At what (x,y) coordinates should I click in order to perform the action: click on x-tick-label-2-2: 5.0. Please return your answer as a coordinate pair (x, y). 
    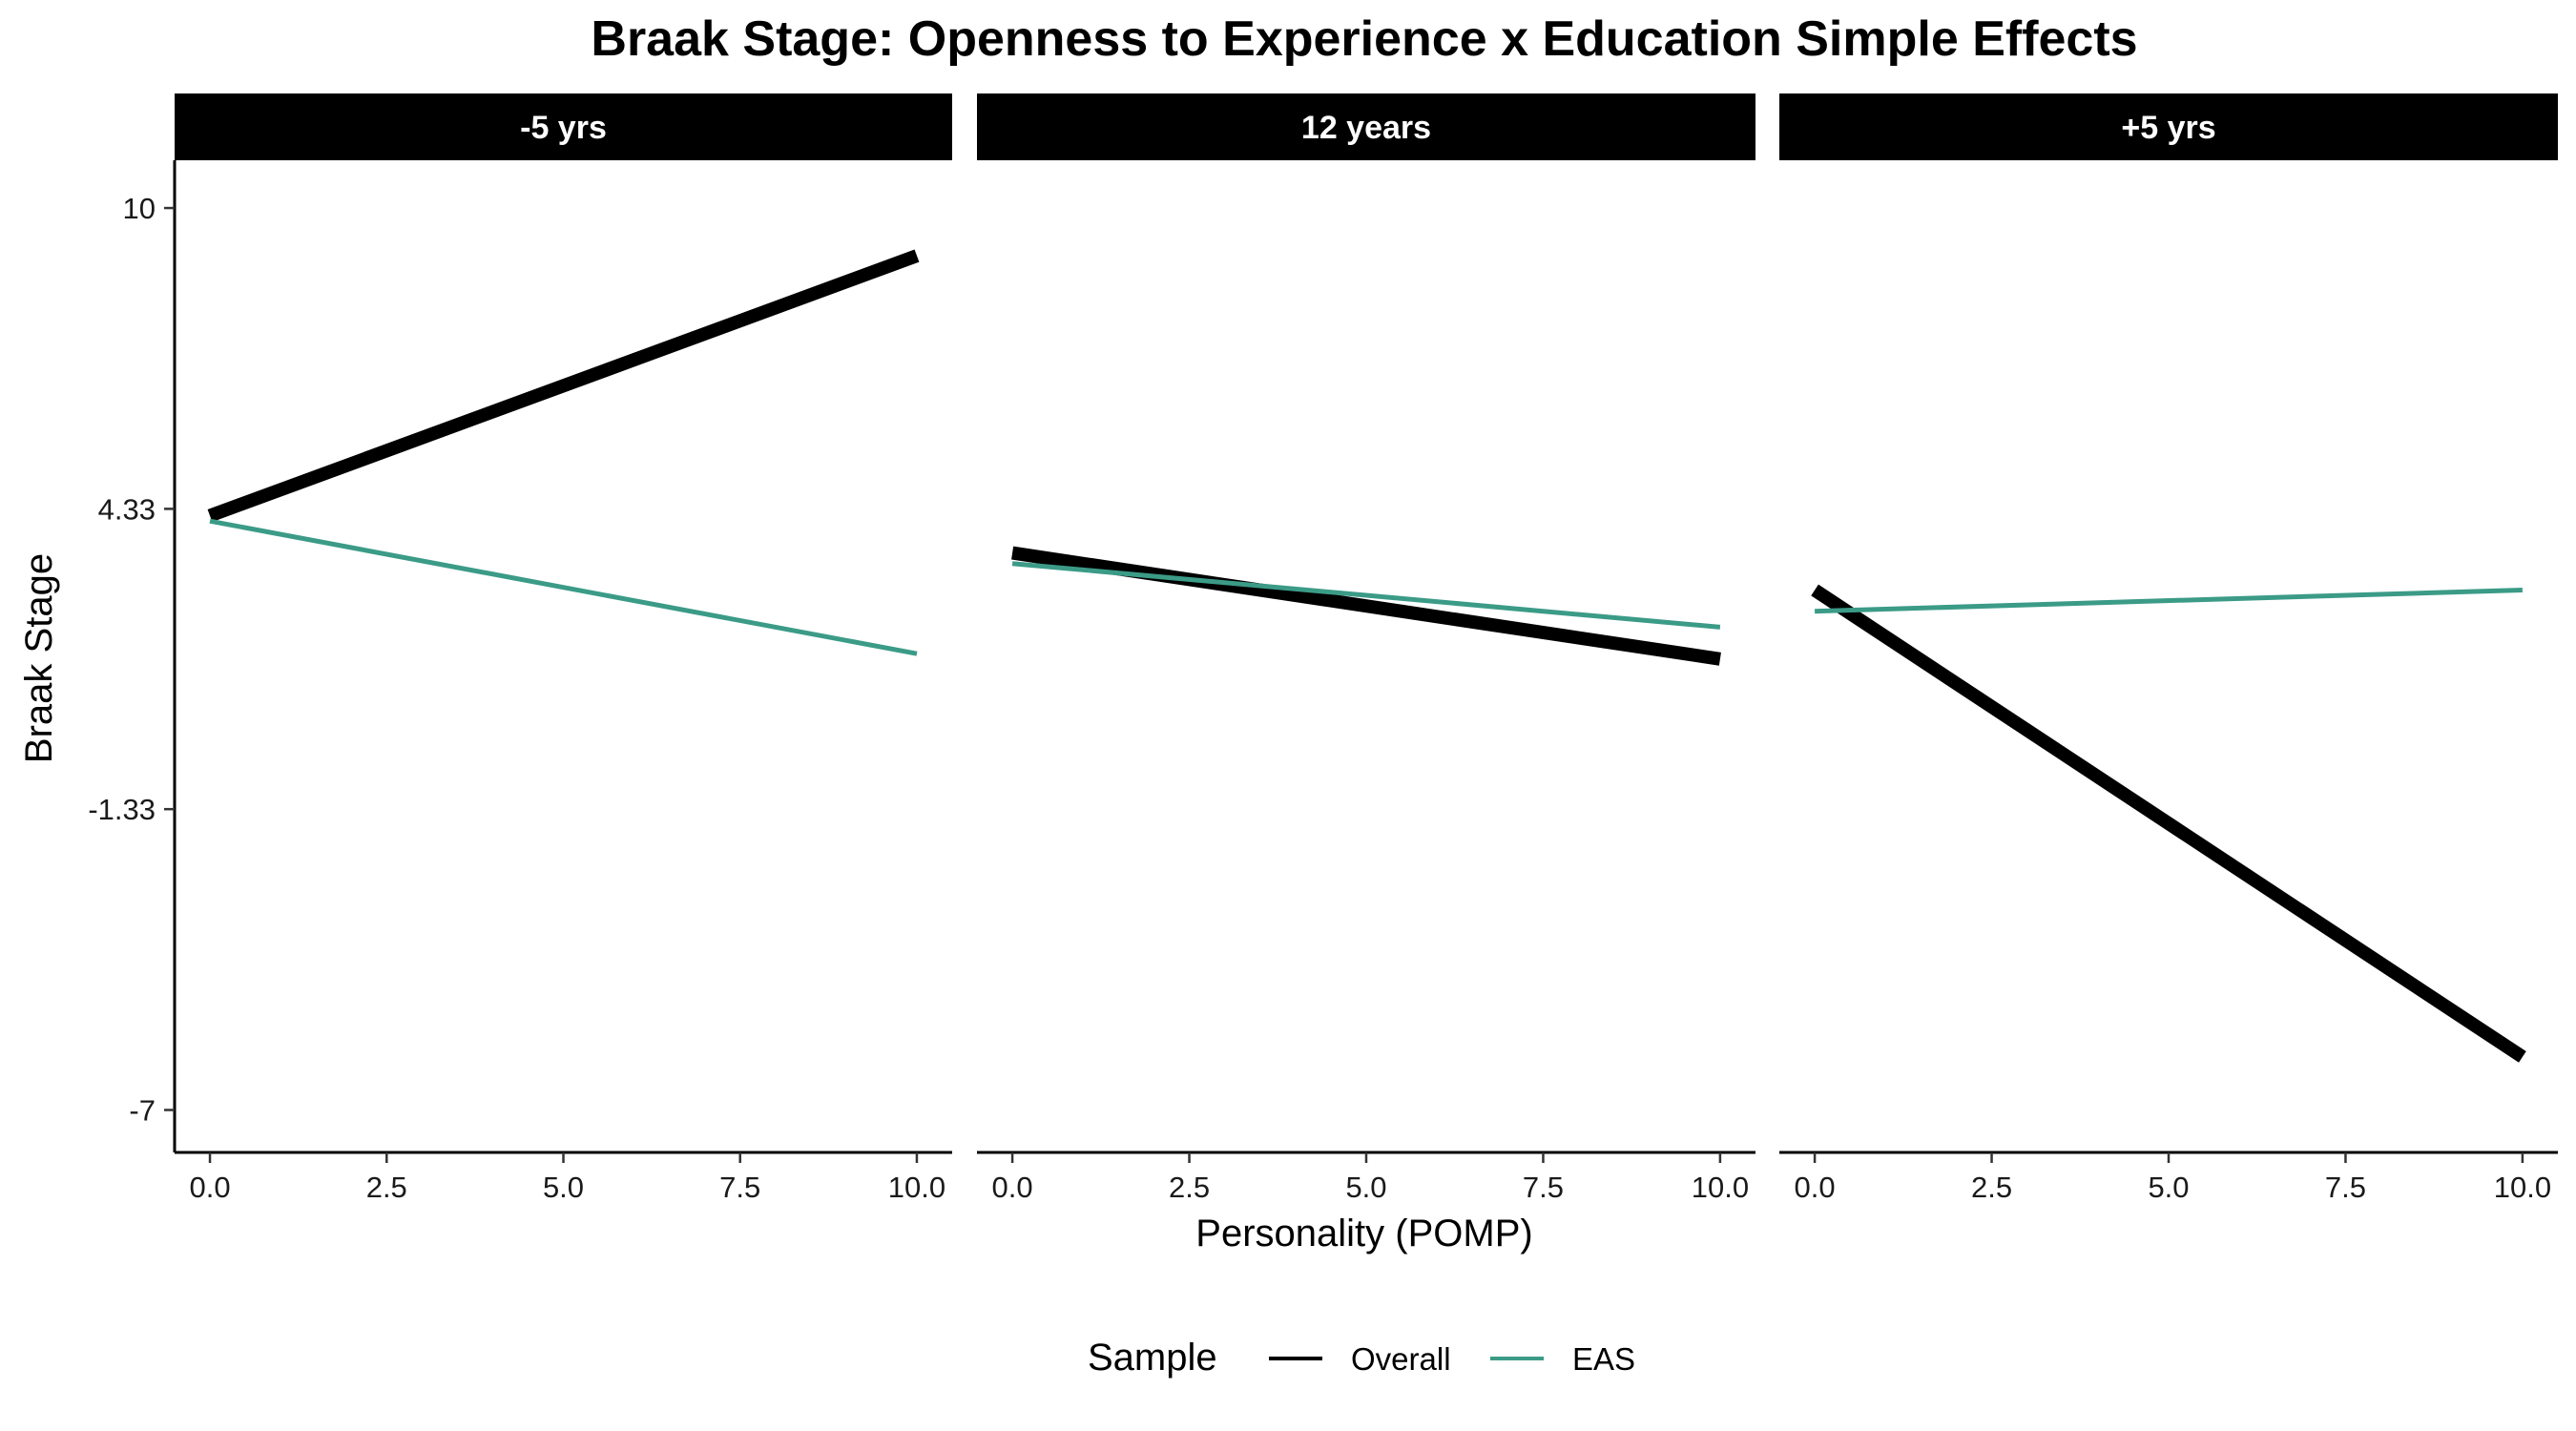
    Looking at the image, I should click on (2168, 1187).